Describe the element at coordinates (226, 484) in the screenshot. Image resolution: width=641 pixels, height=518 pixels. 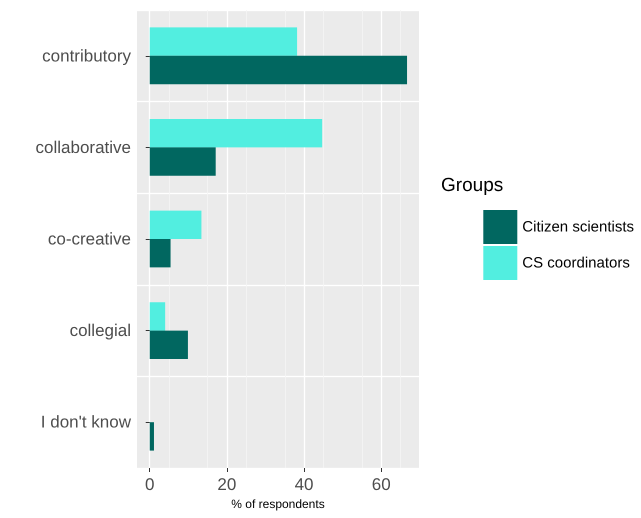
I see `x-tick-label: 20` at that location.